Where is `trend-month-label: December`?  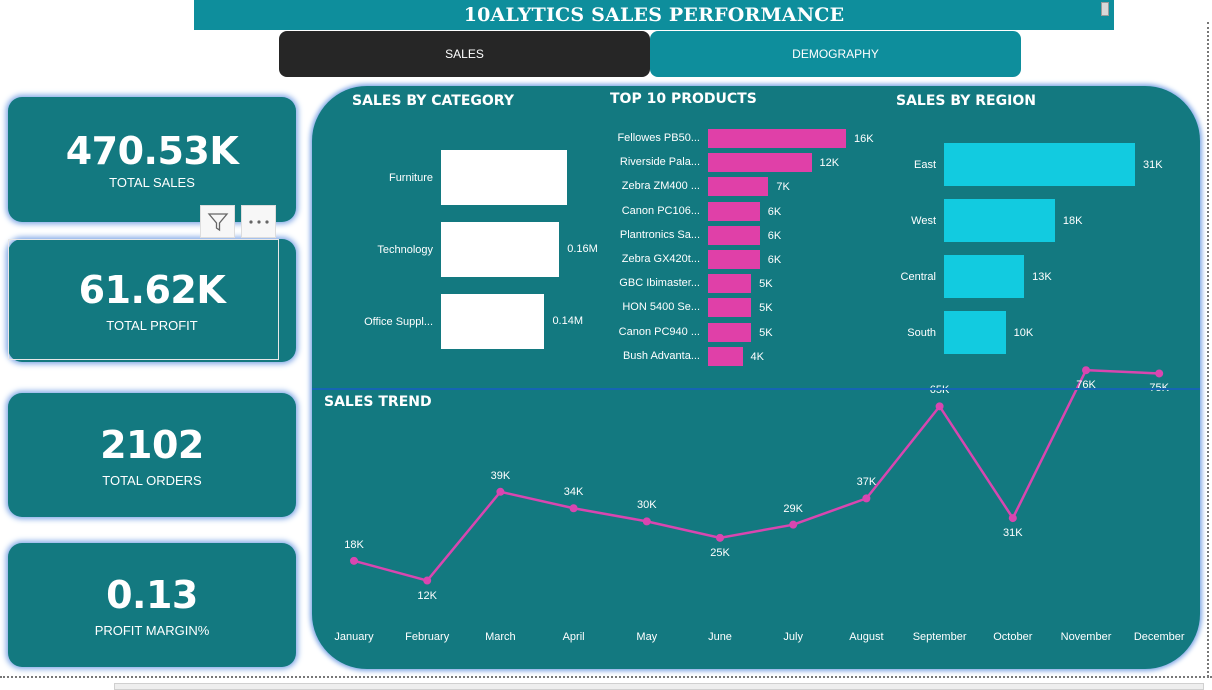
trend-month-label: December is located at coordinates (1159, 637).